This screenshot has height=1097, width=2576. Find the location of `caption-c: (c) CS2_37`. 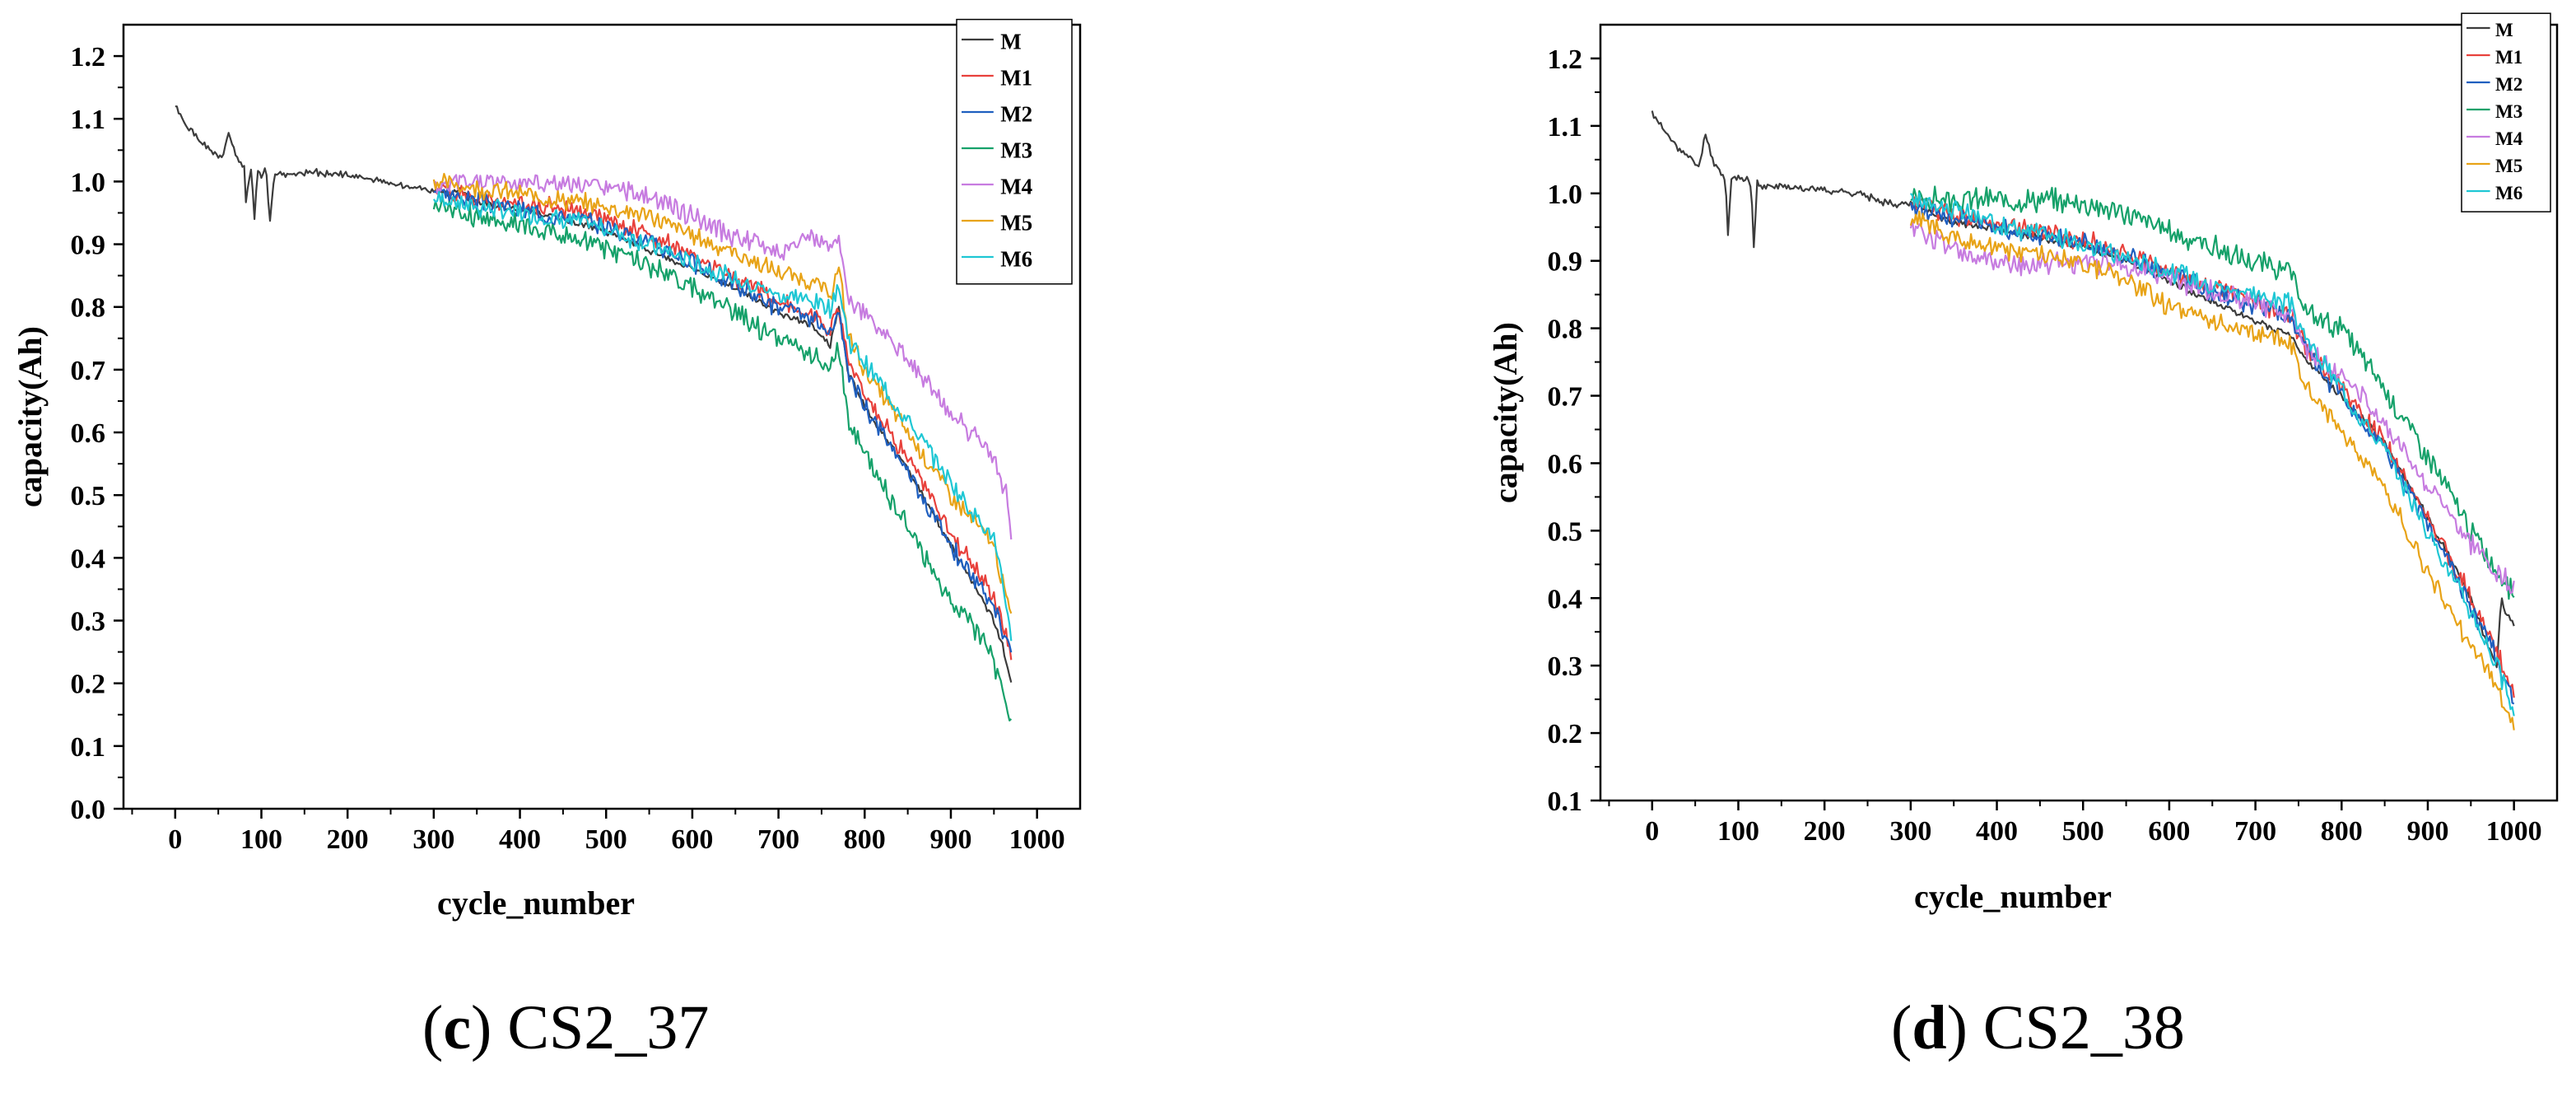

caption-c: (c) CS2_37 is located at coordinates (566, 1027).